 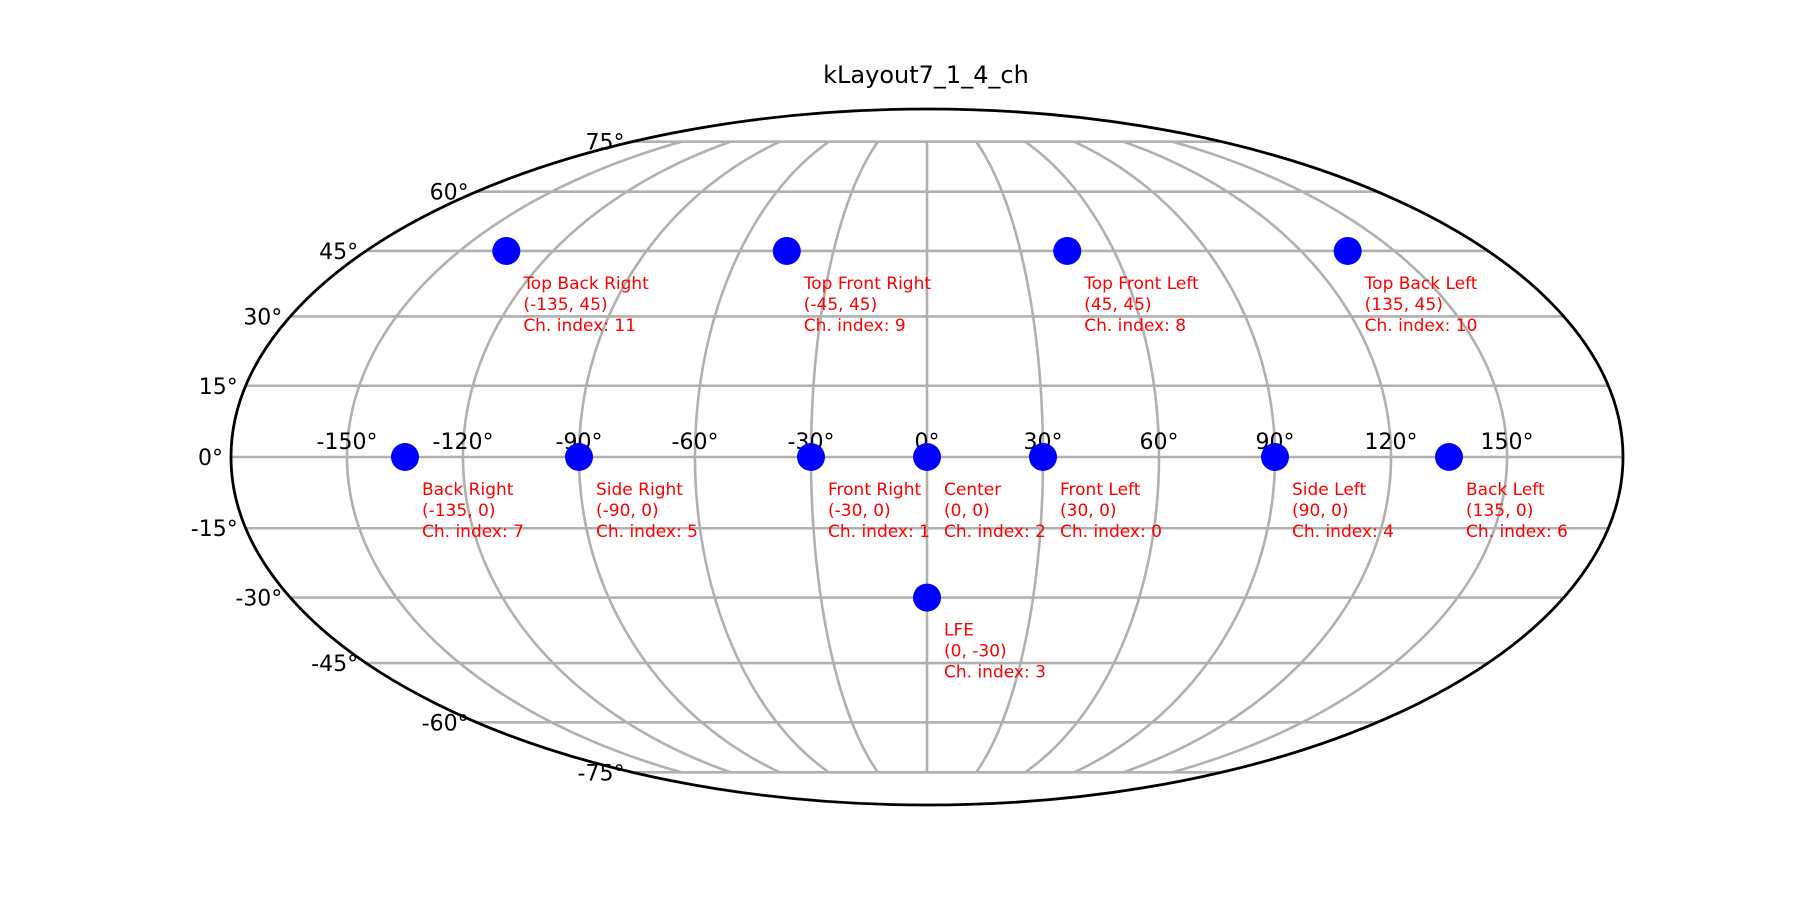 What do you see at coordinates (218, 387) in the screenshot?
I see `y-tick-label: 15°` at bounding box center [218, 387].